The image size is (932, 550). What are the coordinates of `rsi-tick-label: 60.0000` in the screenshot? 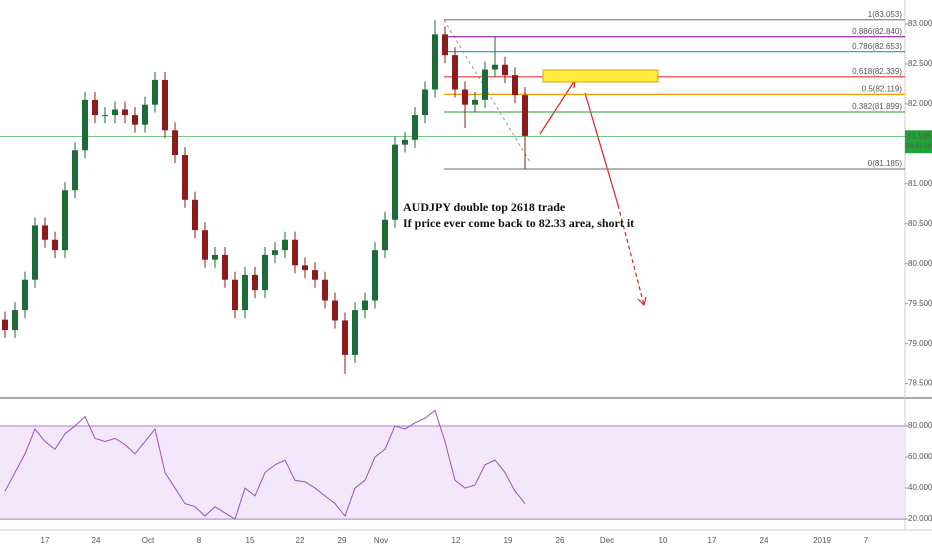 It's located at (920, 456).